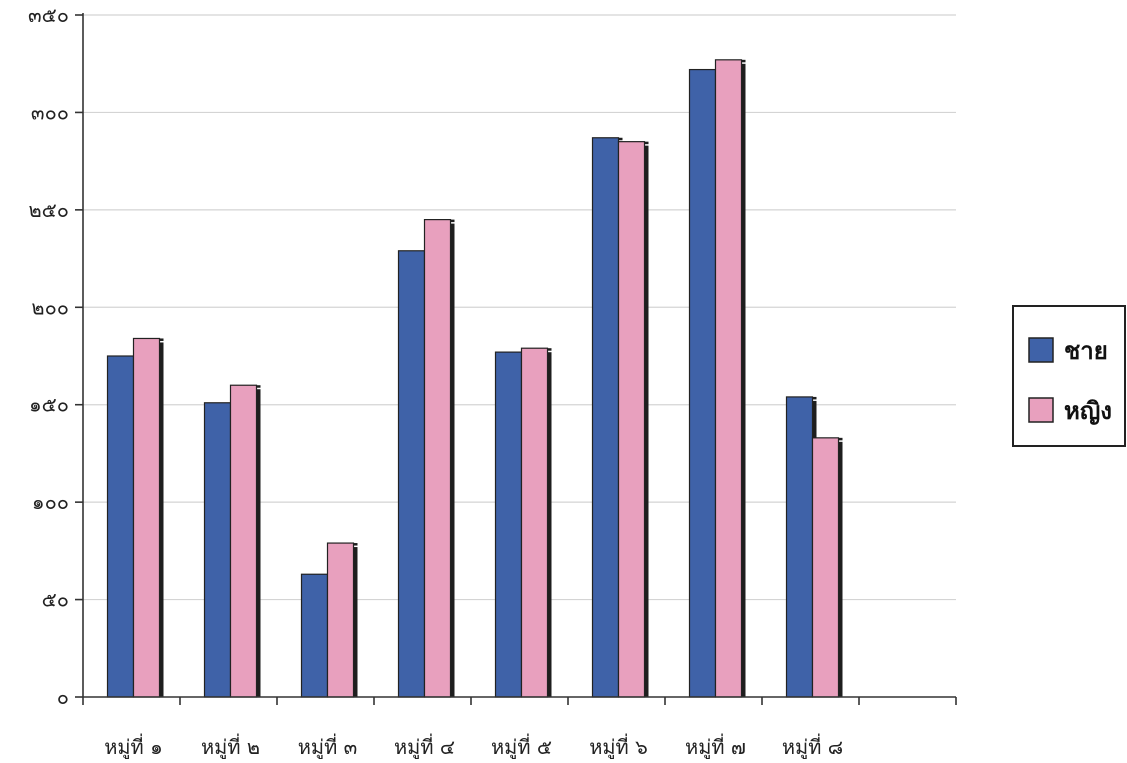  Describe the element at coordinates (812, 746) in the screenshot. I see `x-tick-label: หมู่ที่ ๘` at that location.